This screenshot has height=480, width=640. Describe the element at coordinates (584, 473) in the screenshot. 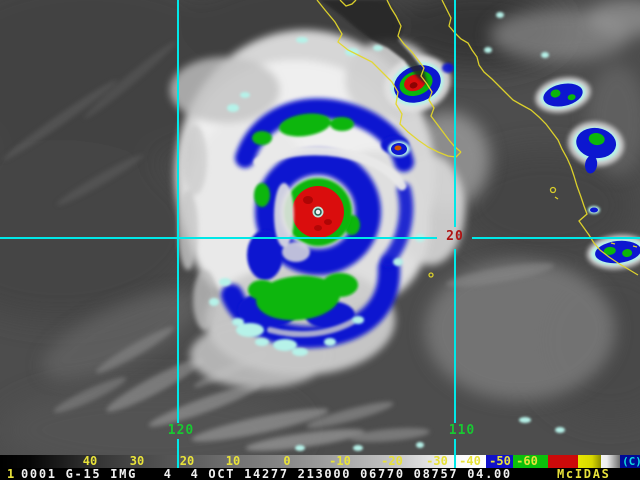

I see `mcidas-brand-label: McIDAS` at that location.